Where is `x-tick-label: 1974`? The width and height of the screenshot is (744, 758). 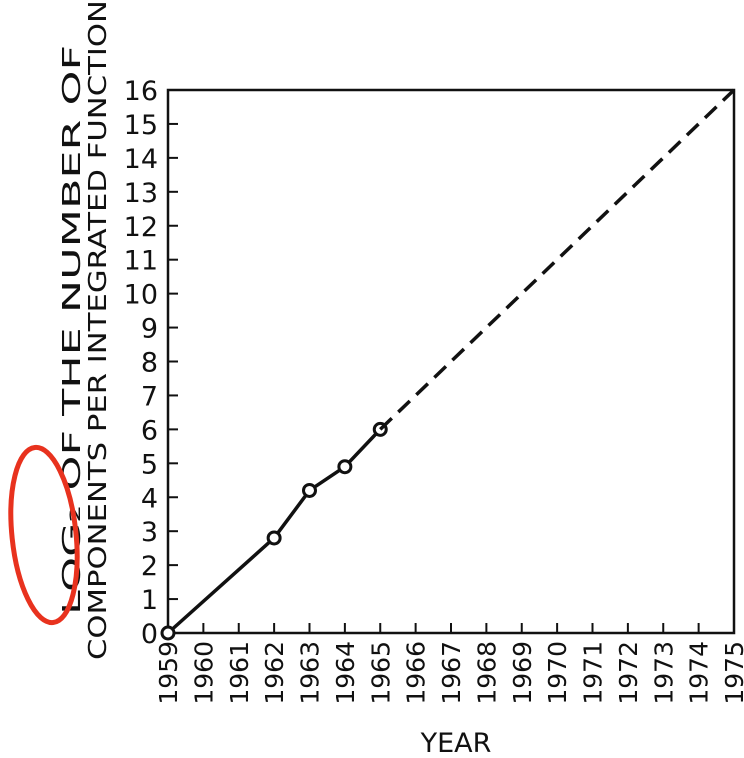 x-tick-label: 1974 is located at coordinates (699, 673).